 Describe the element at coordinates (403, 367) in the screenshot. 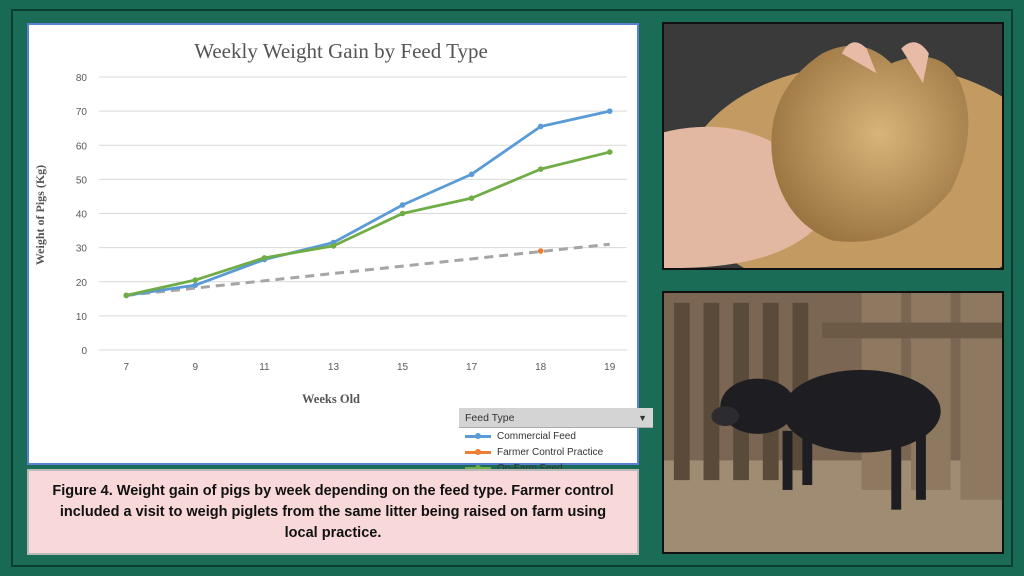

I see `x-tick-label: 15` at that location.